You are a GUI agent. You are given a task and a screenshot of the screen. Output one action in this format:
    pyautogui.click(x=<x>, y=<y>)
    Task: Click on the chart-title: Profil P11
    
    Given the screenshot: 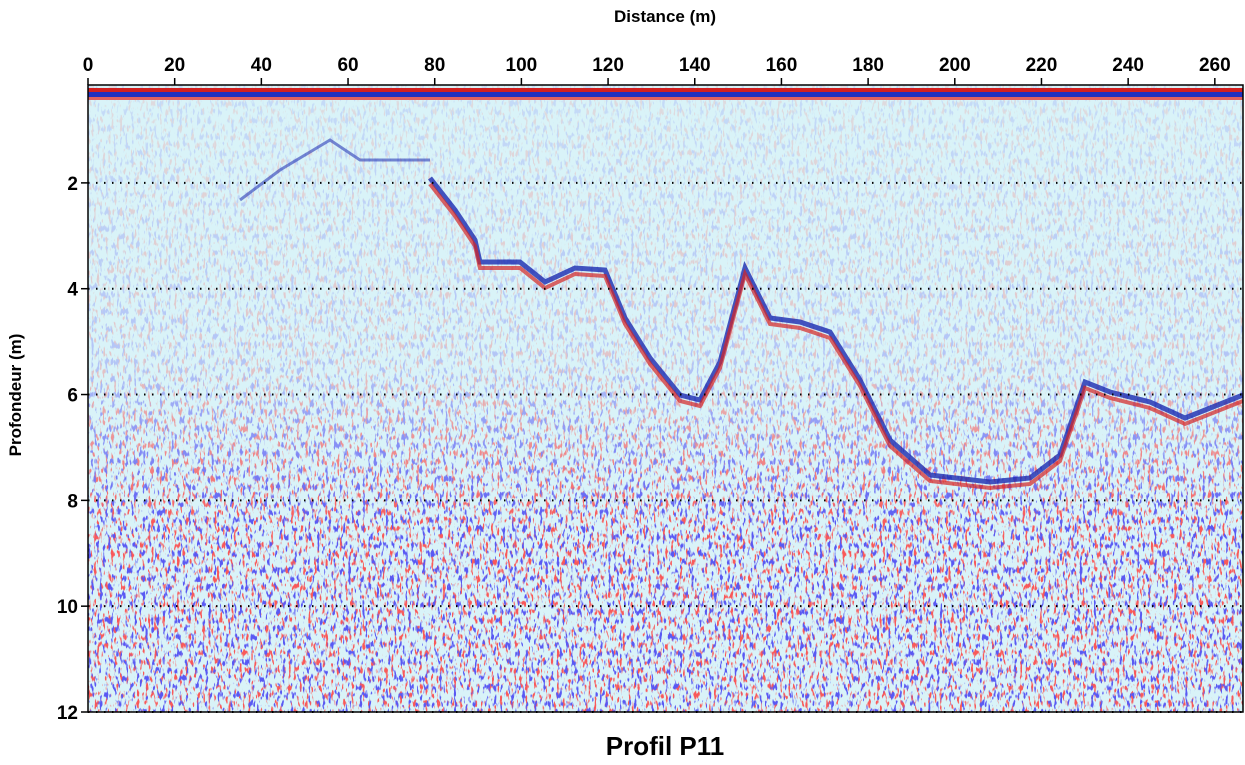 What is the action you would take?
    pyautogui.click(x=665, y=746)
    